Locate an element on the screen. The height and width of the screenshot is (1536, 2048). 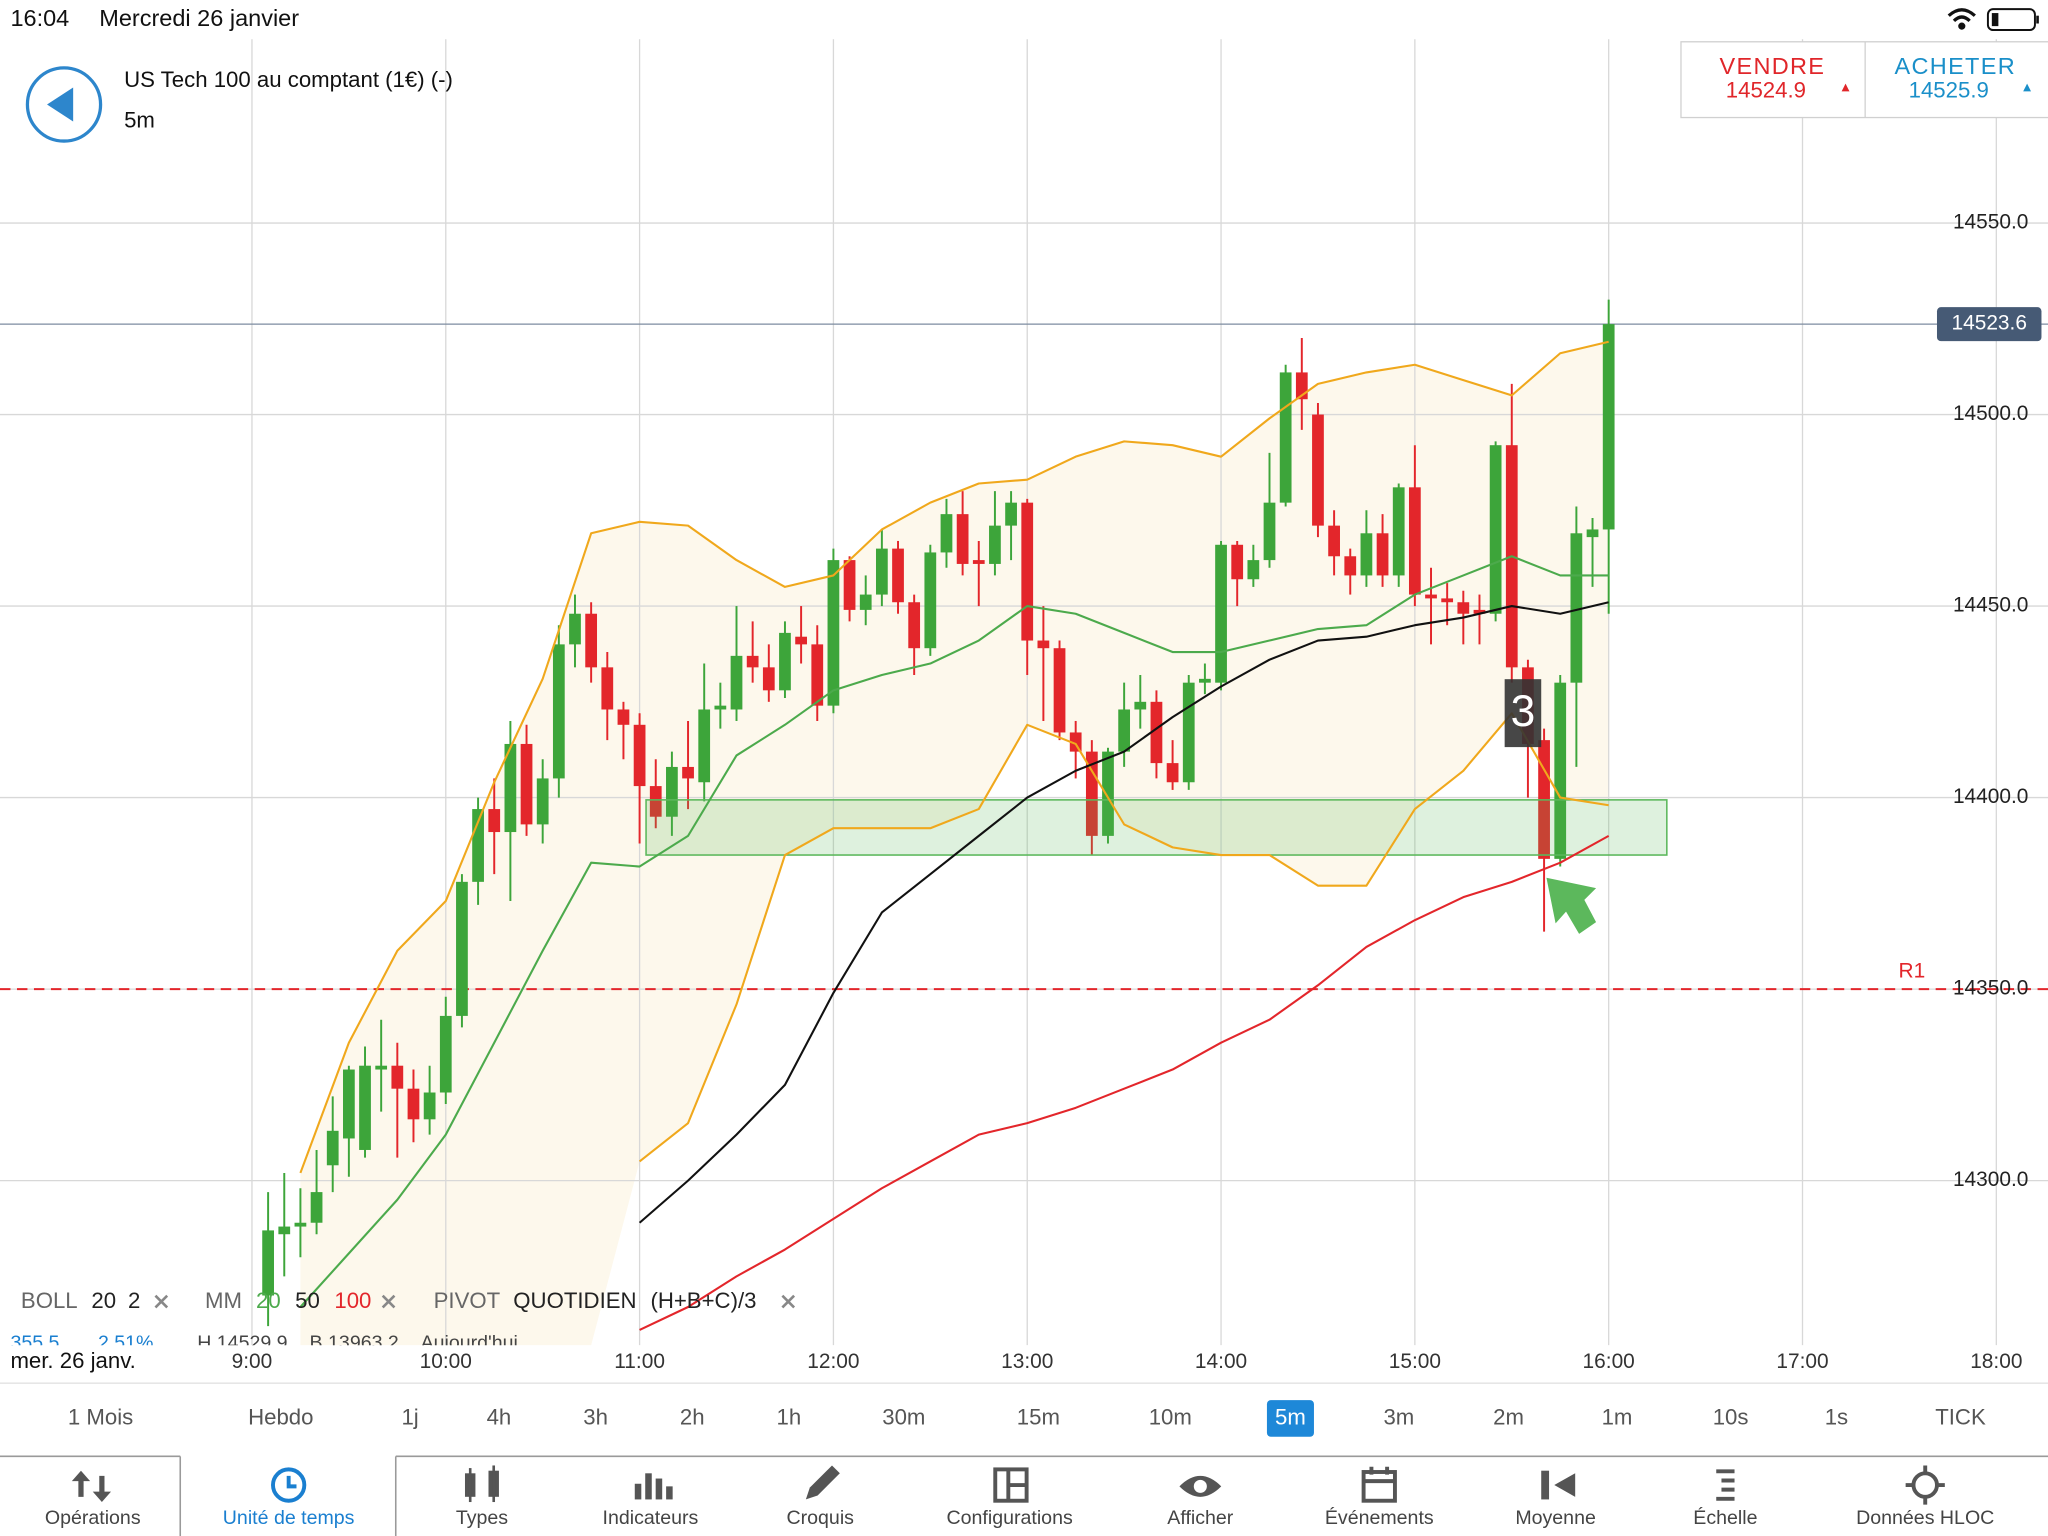
timeframe-button: 10m is located at coordinates (1170, 1416).